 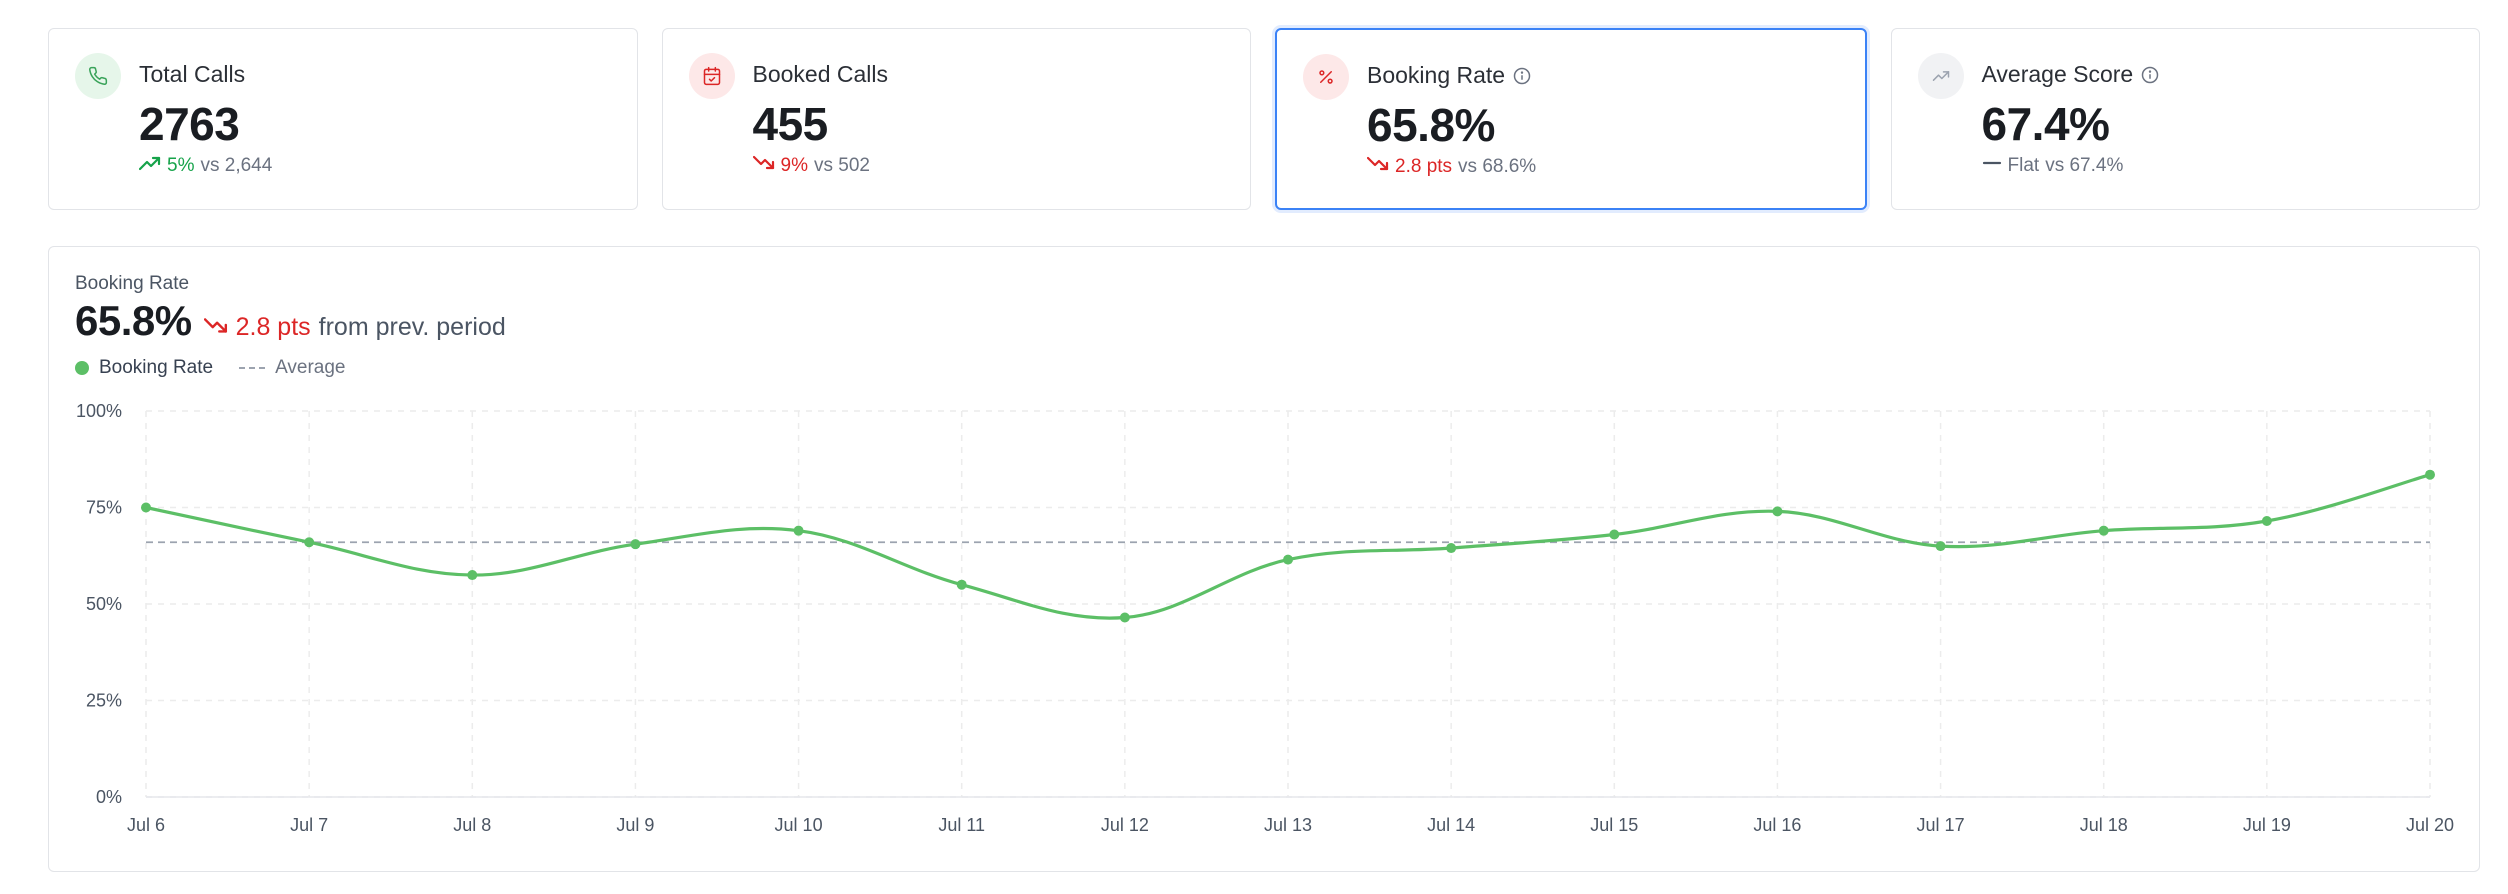 What do you see at coordinates (811, 166) in the screenshot?
I see `card-delta: 9% vs 502` at bounding box center [811, 166].